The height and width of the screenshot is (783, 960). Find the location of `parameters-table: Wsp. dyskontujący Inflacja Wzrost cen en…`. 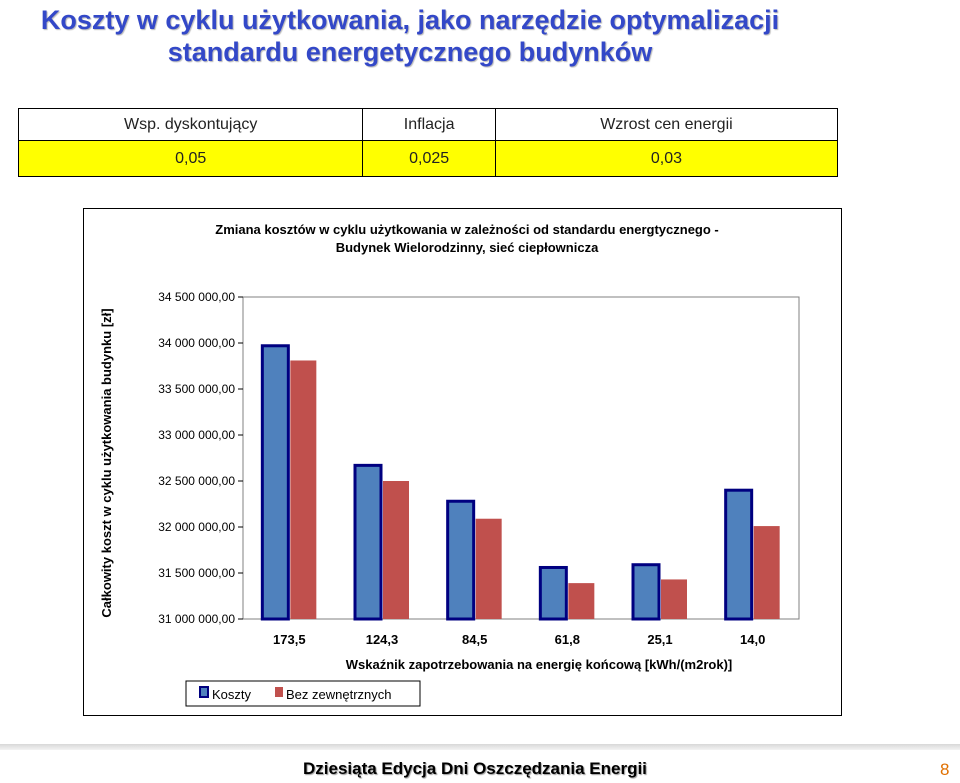

parameters-table: Wsp. dyskontujący Inflacja Wzrost cen en… is located at coordinates (428, 142).